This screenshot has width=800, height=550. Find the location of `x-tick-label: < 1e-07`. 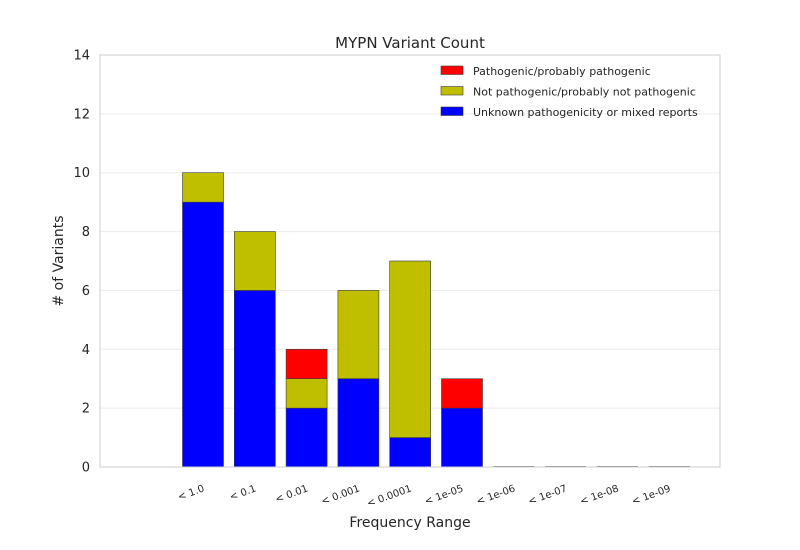

x-tick-label: < 1e-07 is located at coordinates (548, 495).